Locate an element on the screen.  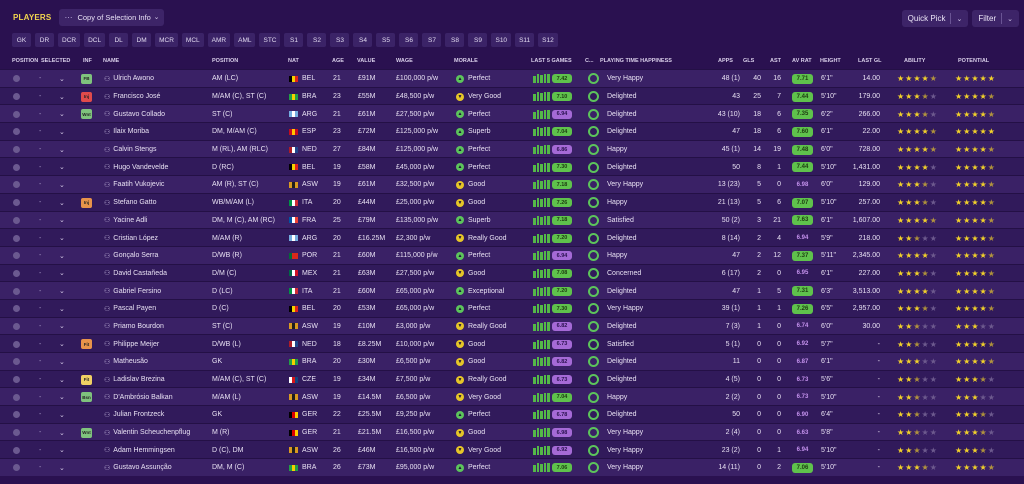
position-tab-s9: S9 is located at coordinates (478, 40).